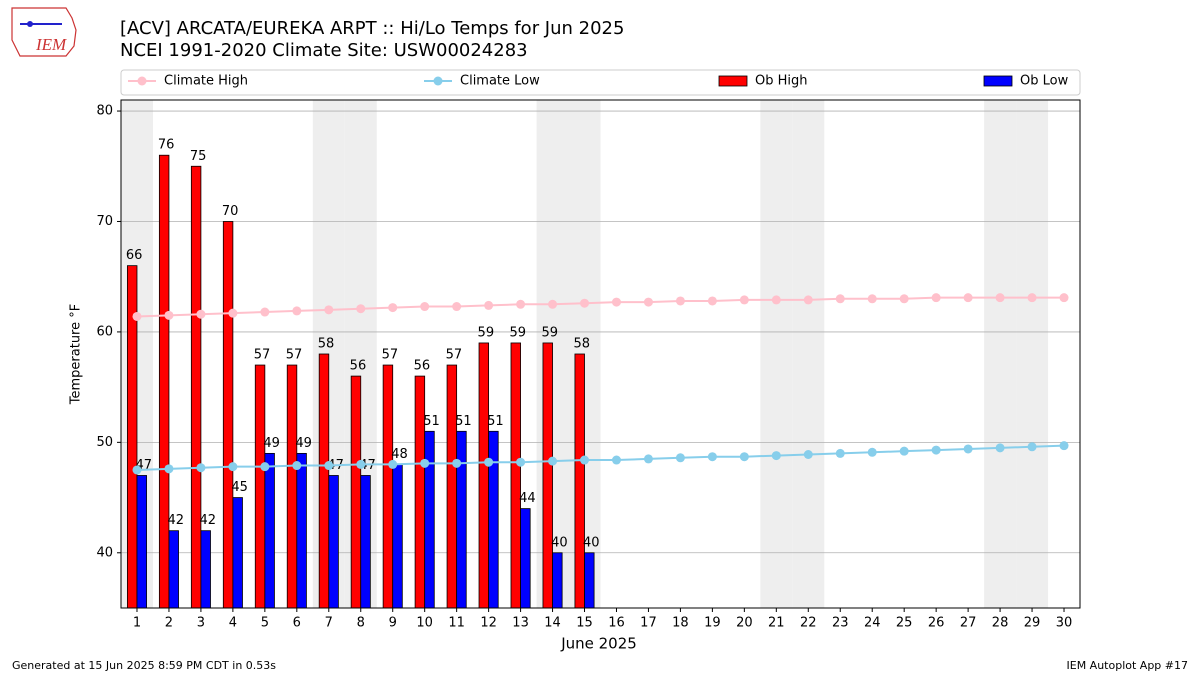 The image size is (1200, 675). Describe the element at coordinates (648, 623) in the screenshot. I see `x-tick-label: 17` at that location.